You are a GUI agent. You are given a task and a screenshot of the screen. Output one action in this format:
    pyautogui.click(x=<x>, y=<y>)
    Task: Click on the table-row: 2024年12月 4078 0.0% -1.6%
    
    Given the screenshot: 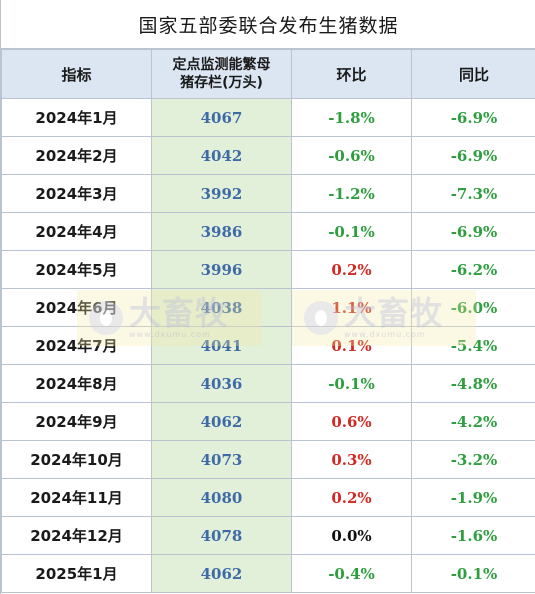 What is the action you would take?
    pyautogui.click(x=268, y=535)
    